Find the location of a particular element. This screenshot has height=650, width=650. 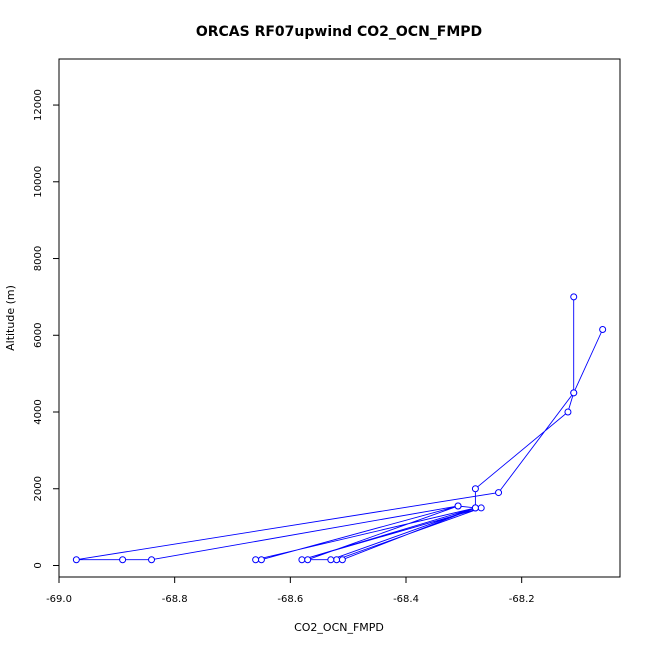

x-tick-label: -68.4 is located at coordinates (406, 599).